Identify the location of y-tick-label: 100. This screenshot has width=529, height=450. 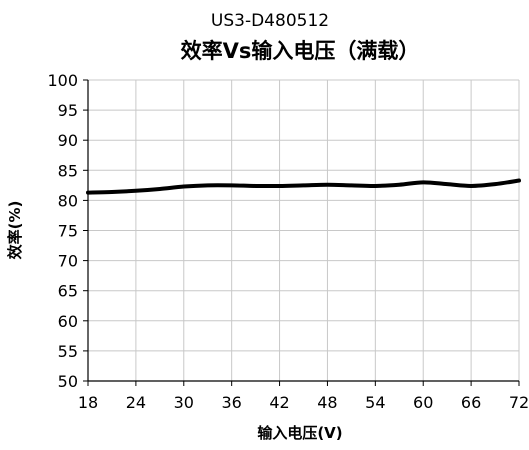
(62, 80).